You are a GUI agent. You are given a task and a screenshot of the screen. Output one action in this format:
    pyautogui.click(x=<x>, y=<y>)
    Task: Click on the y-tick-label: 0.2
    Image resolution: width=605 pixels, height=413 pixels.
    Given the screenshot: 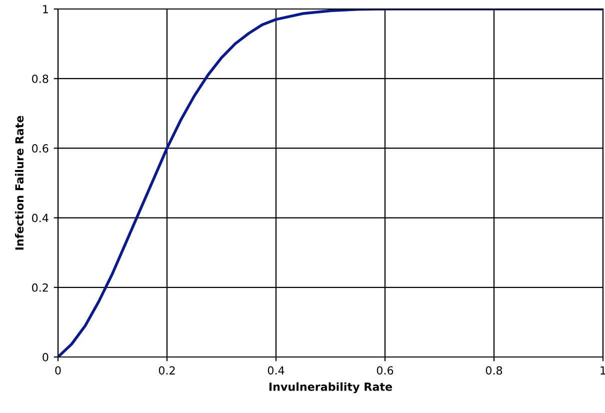 What is the action you would take?
    pyautogui.click(x=40, y=287)
    